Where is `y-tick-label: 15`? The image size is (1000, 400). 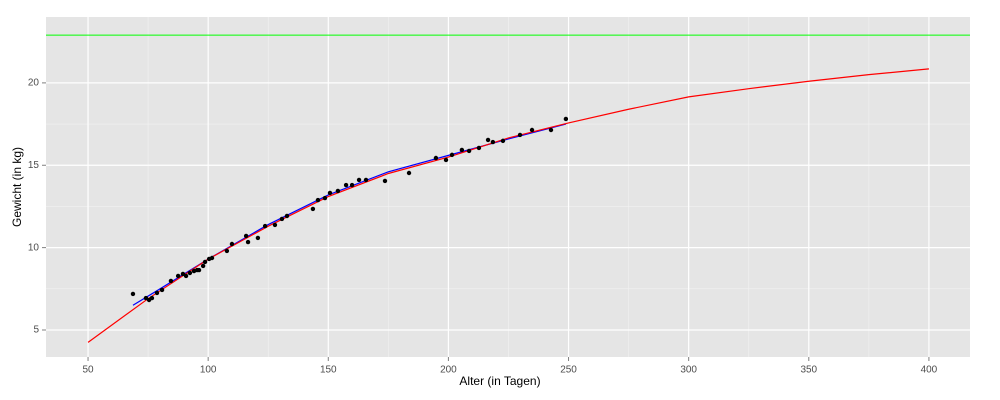
y-tick-label: 15 is located at coordinates (34, 165).